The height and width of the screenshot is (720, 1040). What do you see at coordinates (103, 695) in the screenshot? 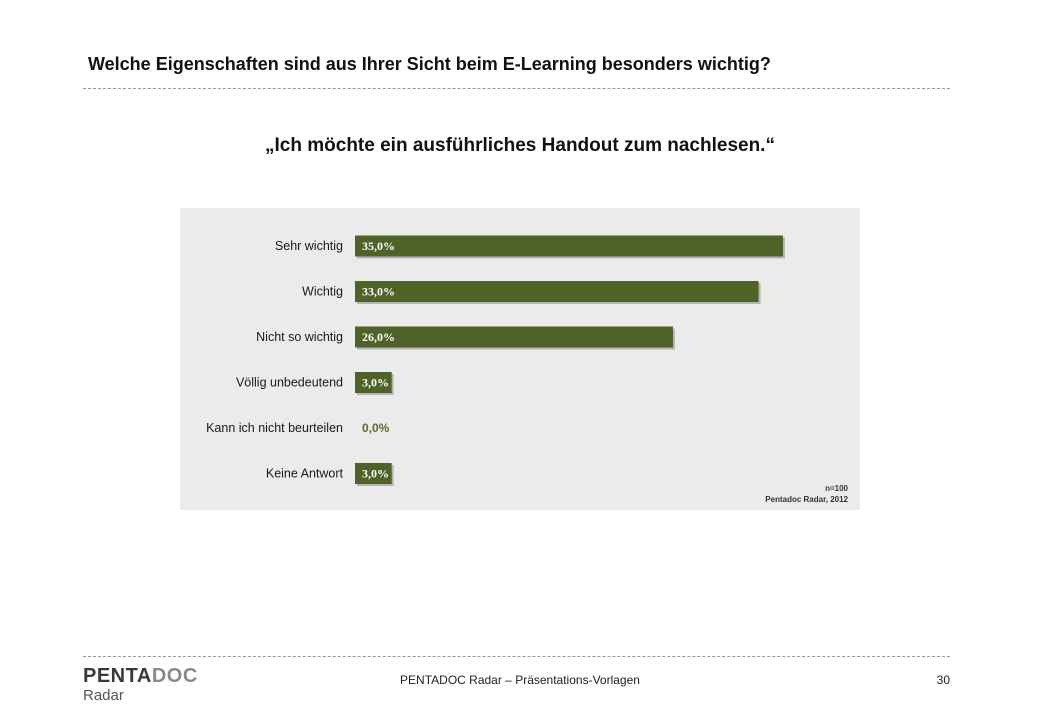
I see `logo-subtitle: Radar` at bounding box center [103, 695].